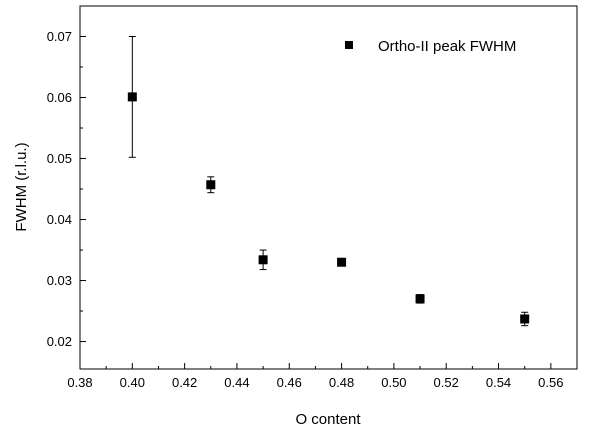  What do you see at coordinates (132, 382) in the screenshot?
I see `x-tick-label: 0.40` at bounding box center [132, 382].